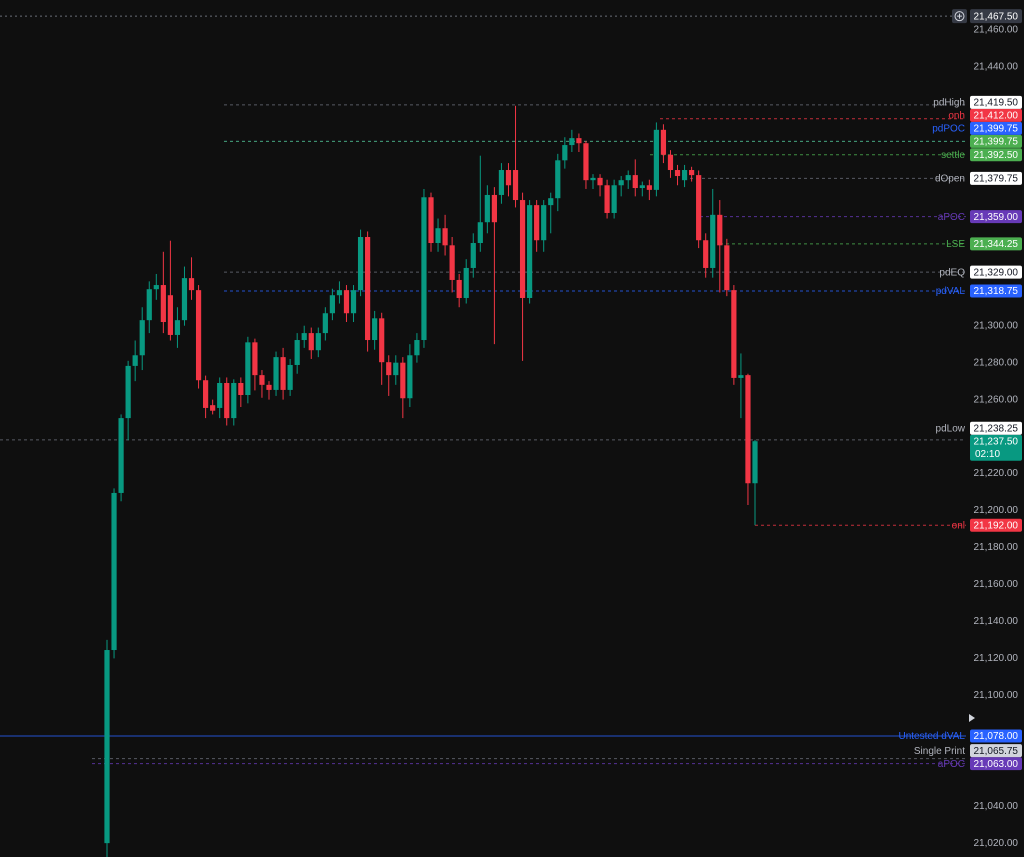 The image size is (1024, 857). I want to click on y-tick-label: 21,180.00, so click(996, 547).